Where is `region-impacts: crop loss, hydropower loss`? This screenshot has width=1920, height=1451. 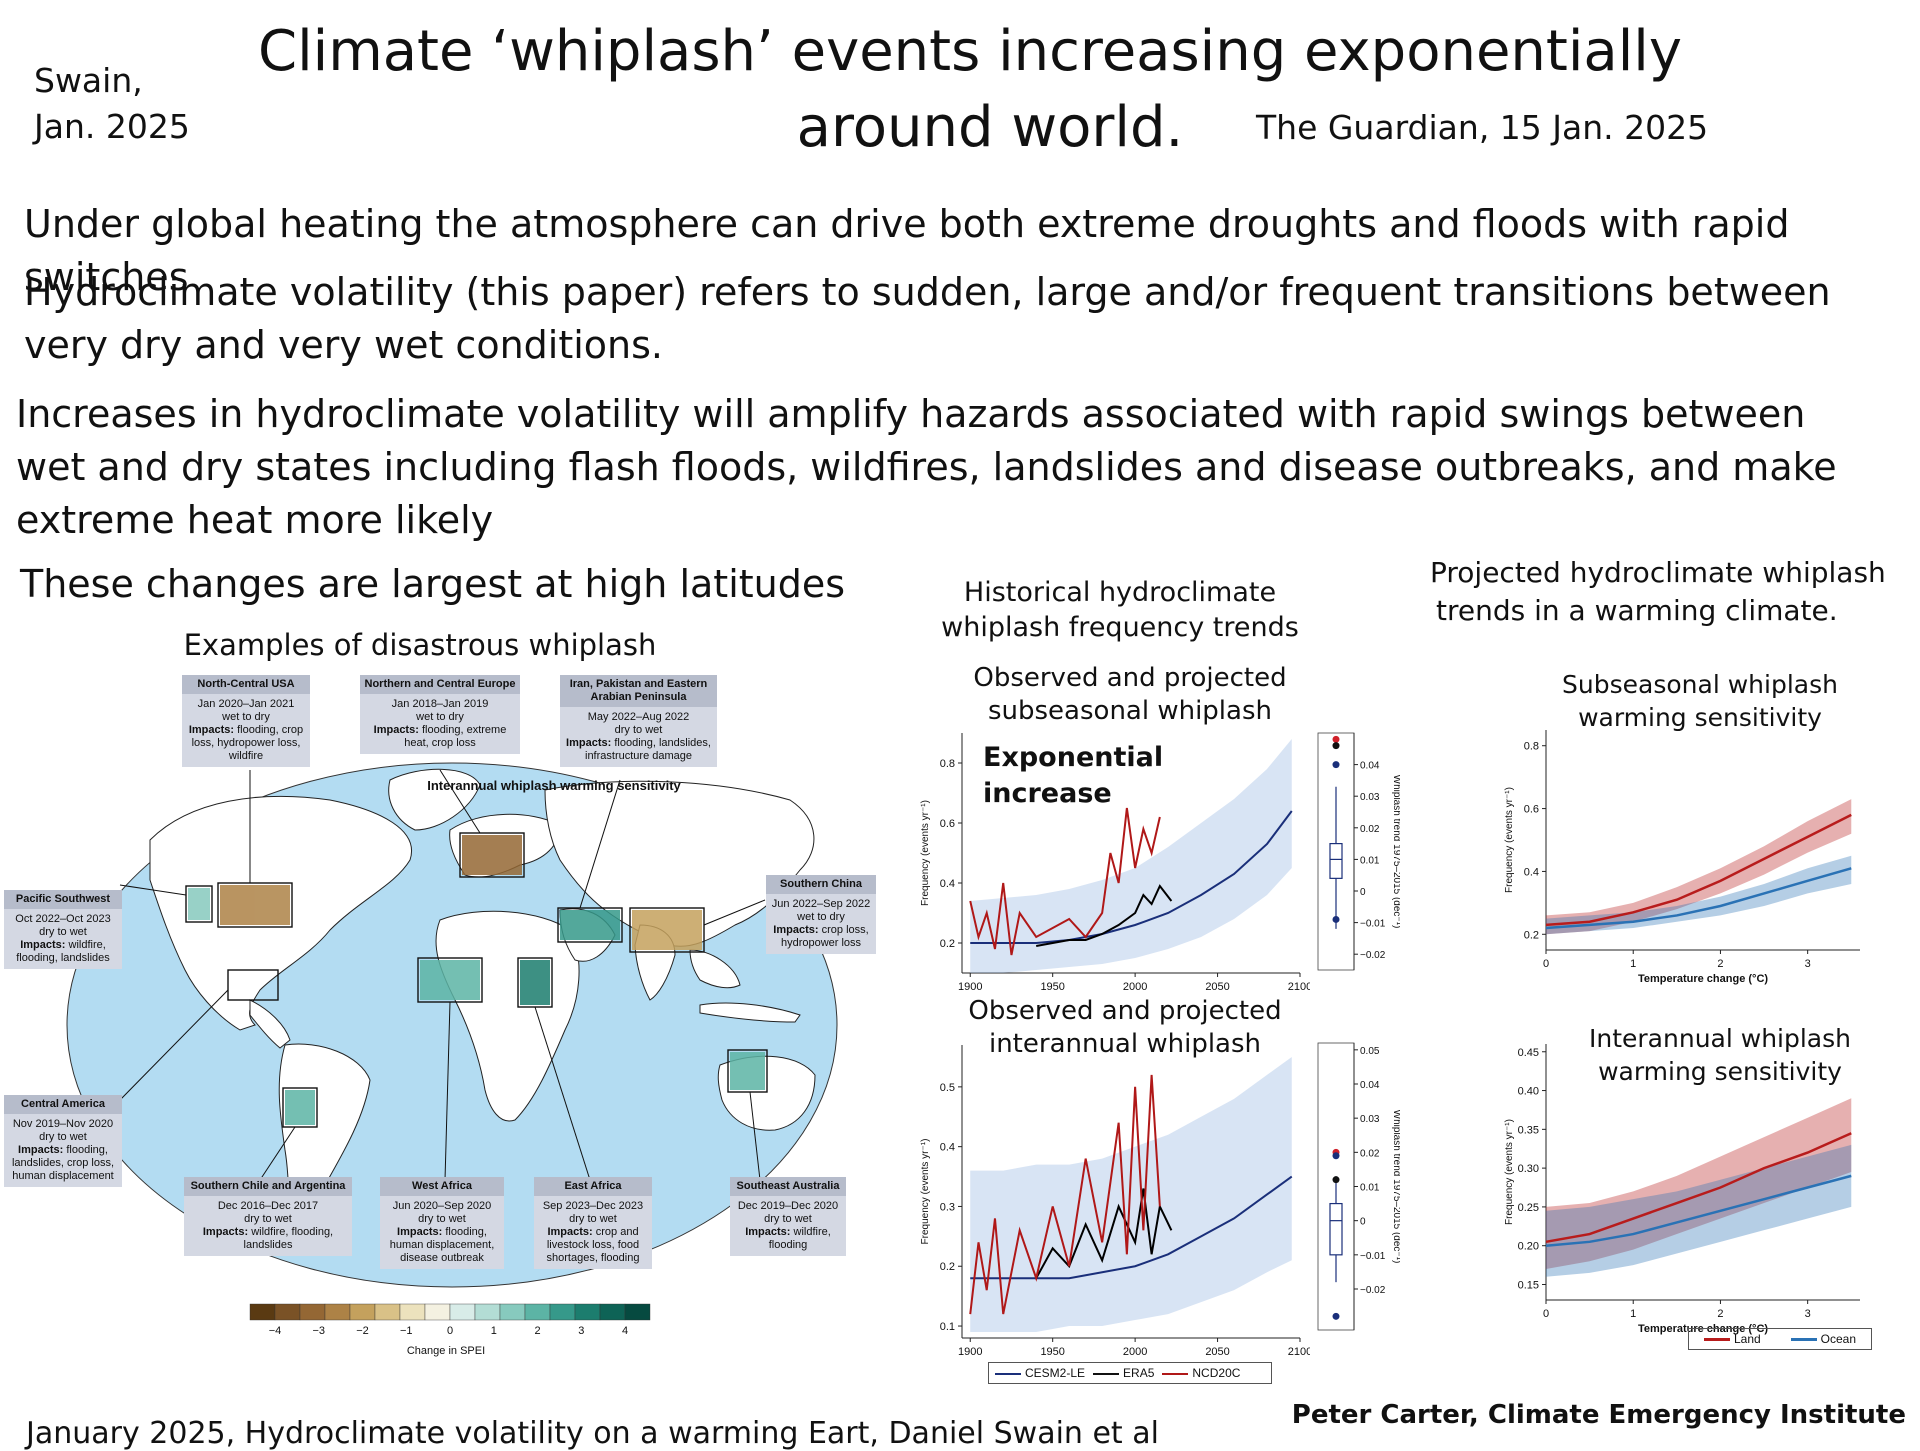
region-impacts: crop loss, hydropower loss is located at coordinates (824, 936).